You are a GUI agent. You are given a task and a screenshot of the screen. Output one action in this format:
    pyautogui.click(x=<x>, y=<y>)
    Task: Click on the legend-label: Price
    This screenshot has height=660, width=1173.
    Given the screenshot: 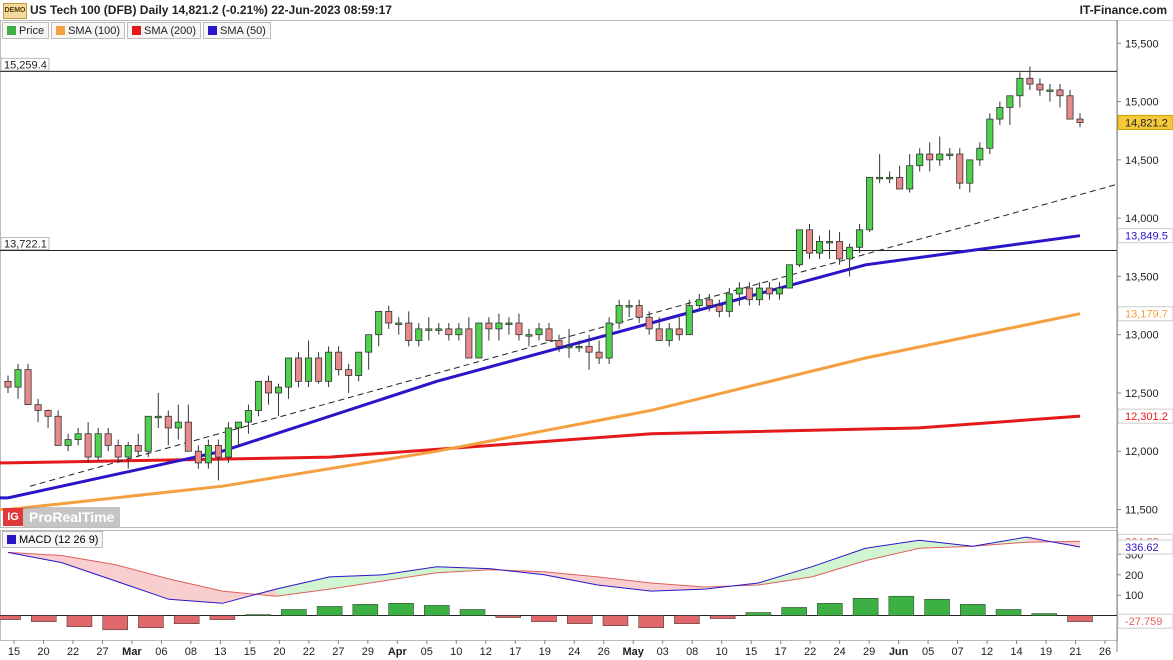 What is the action you would take?
    pyautogui.click(x=32, y=30)
    